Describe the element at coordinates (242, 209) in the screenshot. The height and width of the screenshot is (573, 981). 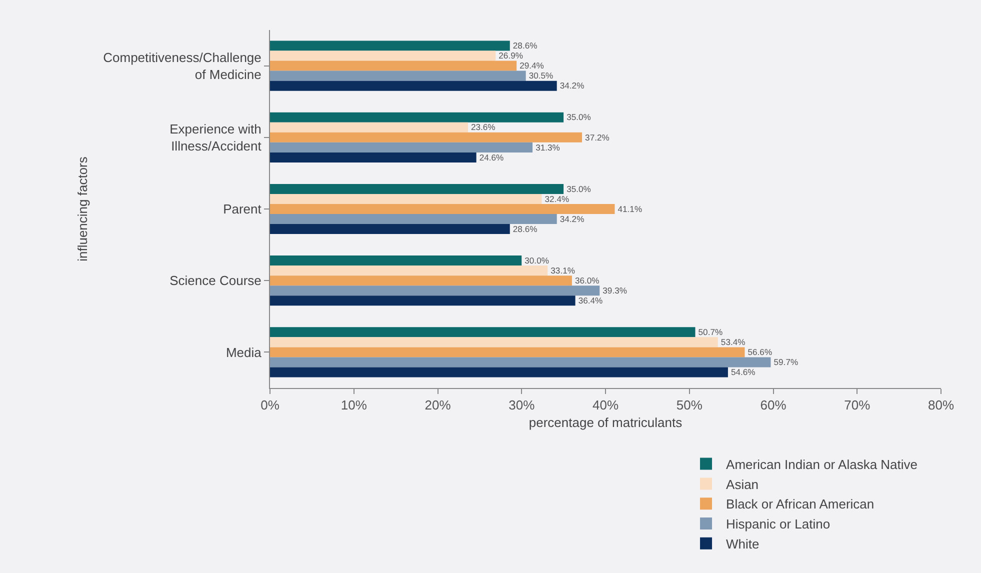
I see `y-tick-label: Parent` at that location.